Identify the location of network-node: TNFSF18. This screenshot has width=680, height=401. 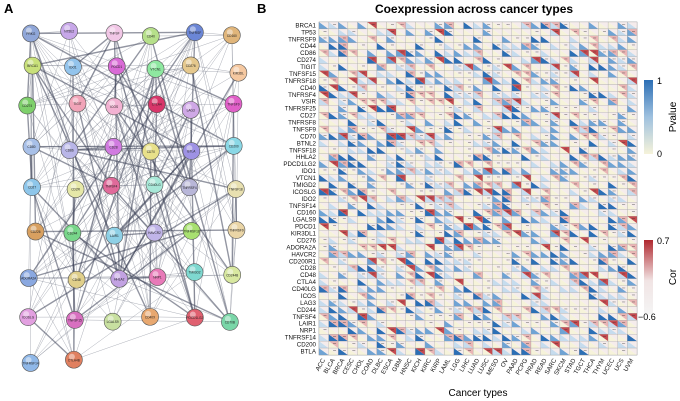
(236, 189).